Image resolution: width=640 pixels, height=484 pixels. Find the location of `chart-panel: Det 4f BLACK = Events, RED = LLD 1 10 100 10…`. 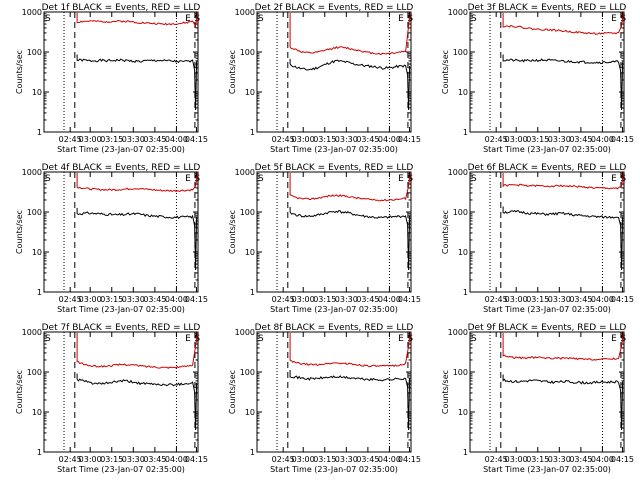

chart-panel: Det 4f BLACK = Events, RED = LLD 1 10 100 10… is located at coordinates (111, 238).